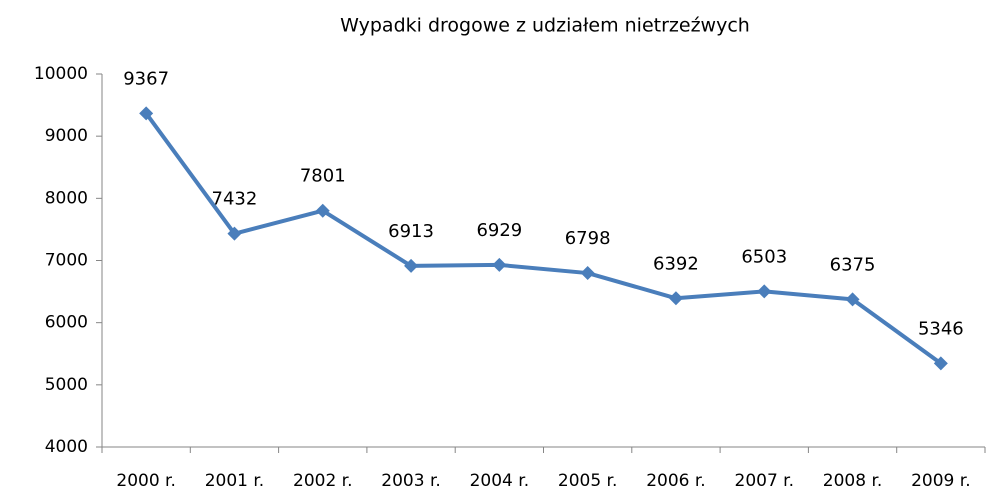 The width and height of the screenshot is (989, 495). Describe the element at coordinates (853, 481) in the screenshot. I see `x-tick-label: 2008 r.` at that location.